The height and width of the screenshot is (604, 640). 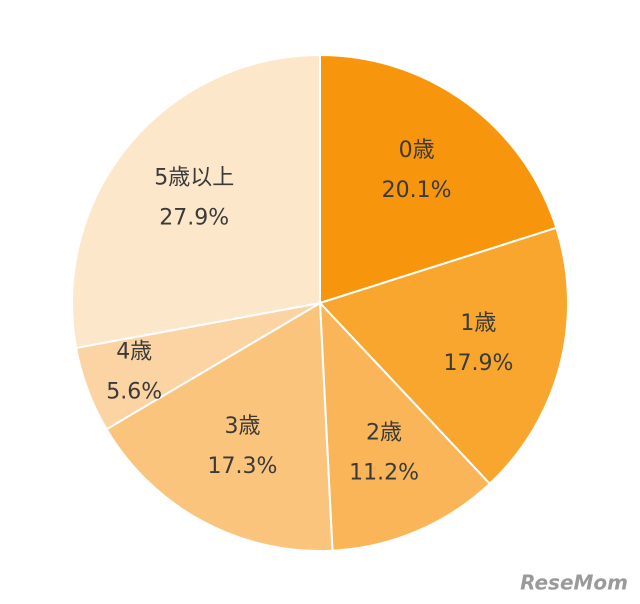 I want to click on slice-value-label: 17.9%, so click(x=478, y=363).